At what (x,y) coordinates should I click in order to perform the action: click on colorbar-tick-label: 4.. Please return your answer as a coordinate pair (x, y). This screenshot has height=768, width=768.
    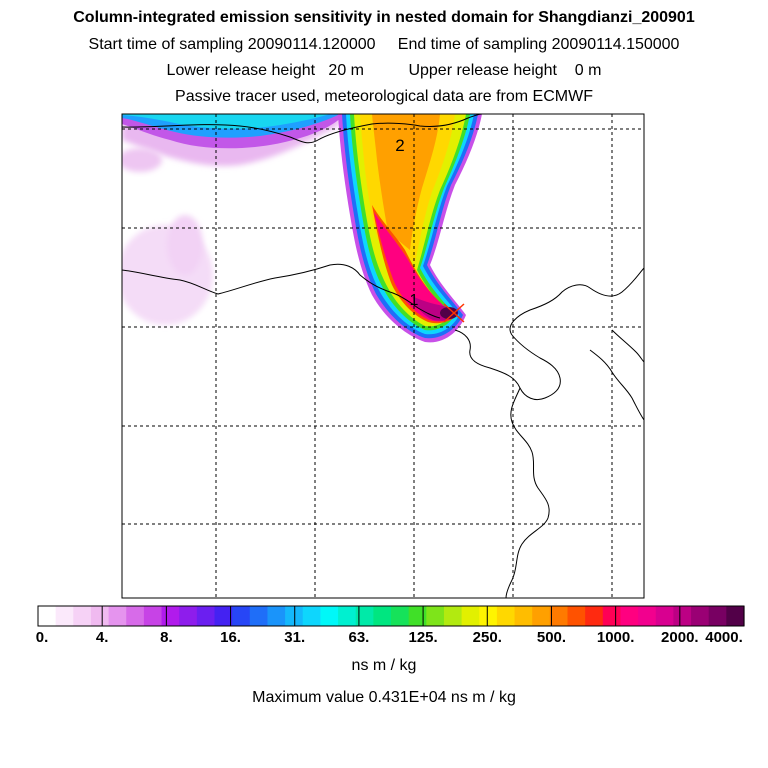
    Looking at the image, I should click on (102, 637).